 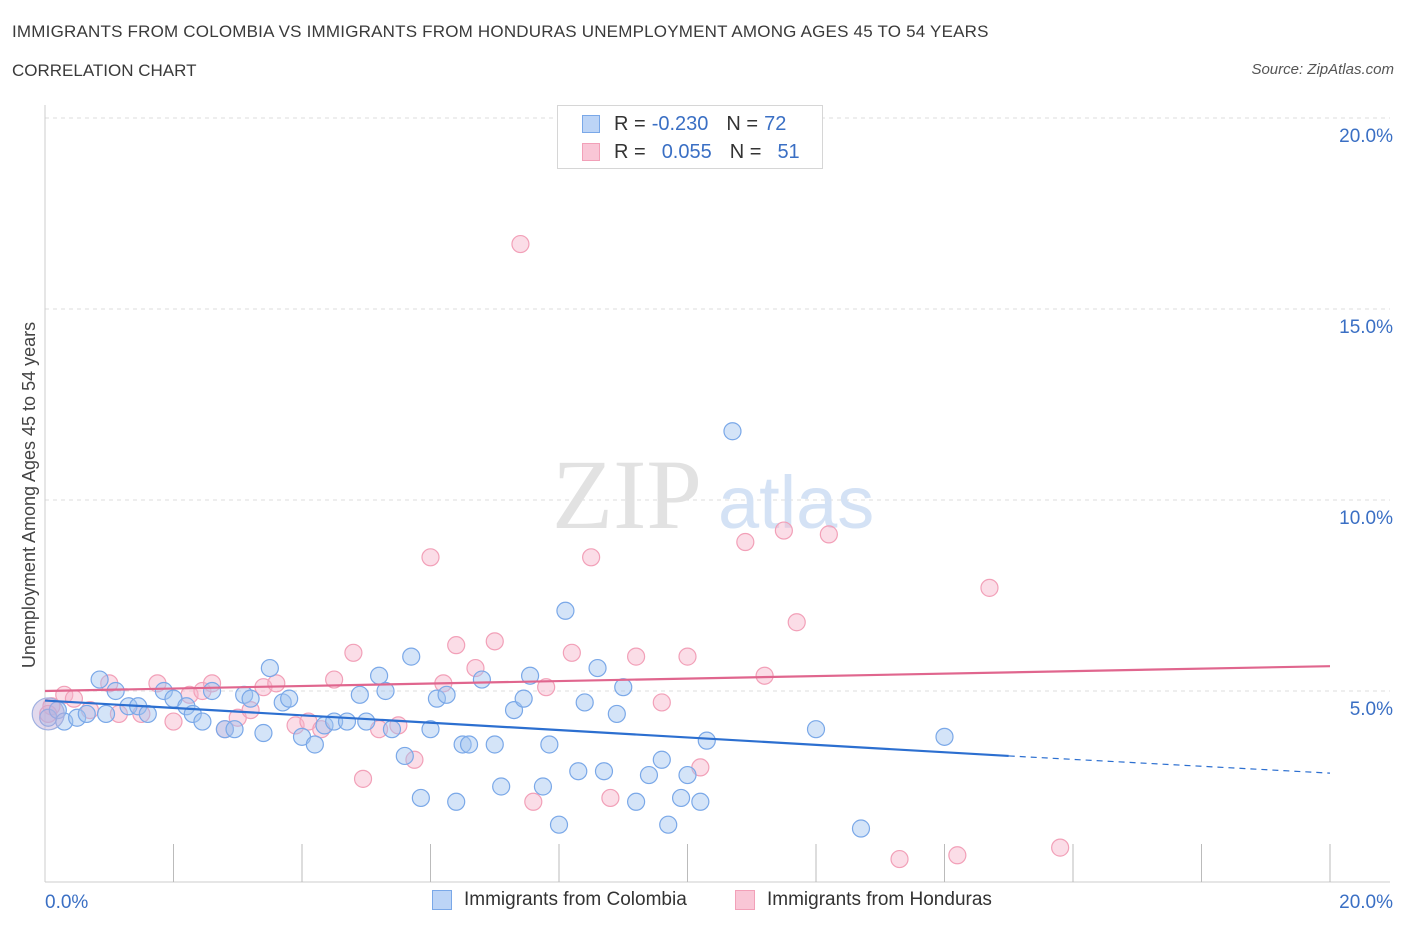 I want to click on trend-lines, so click(x=687, y=719).